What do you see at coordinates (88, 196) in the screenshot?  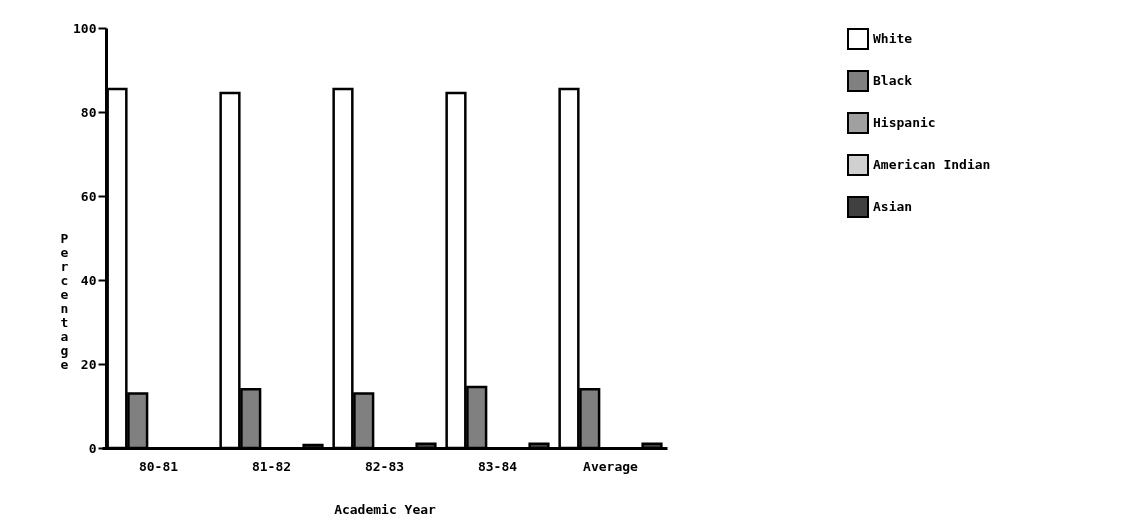 I see `y-tick-label: 60` at bounding box center [88, 196].